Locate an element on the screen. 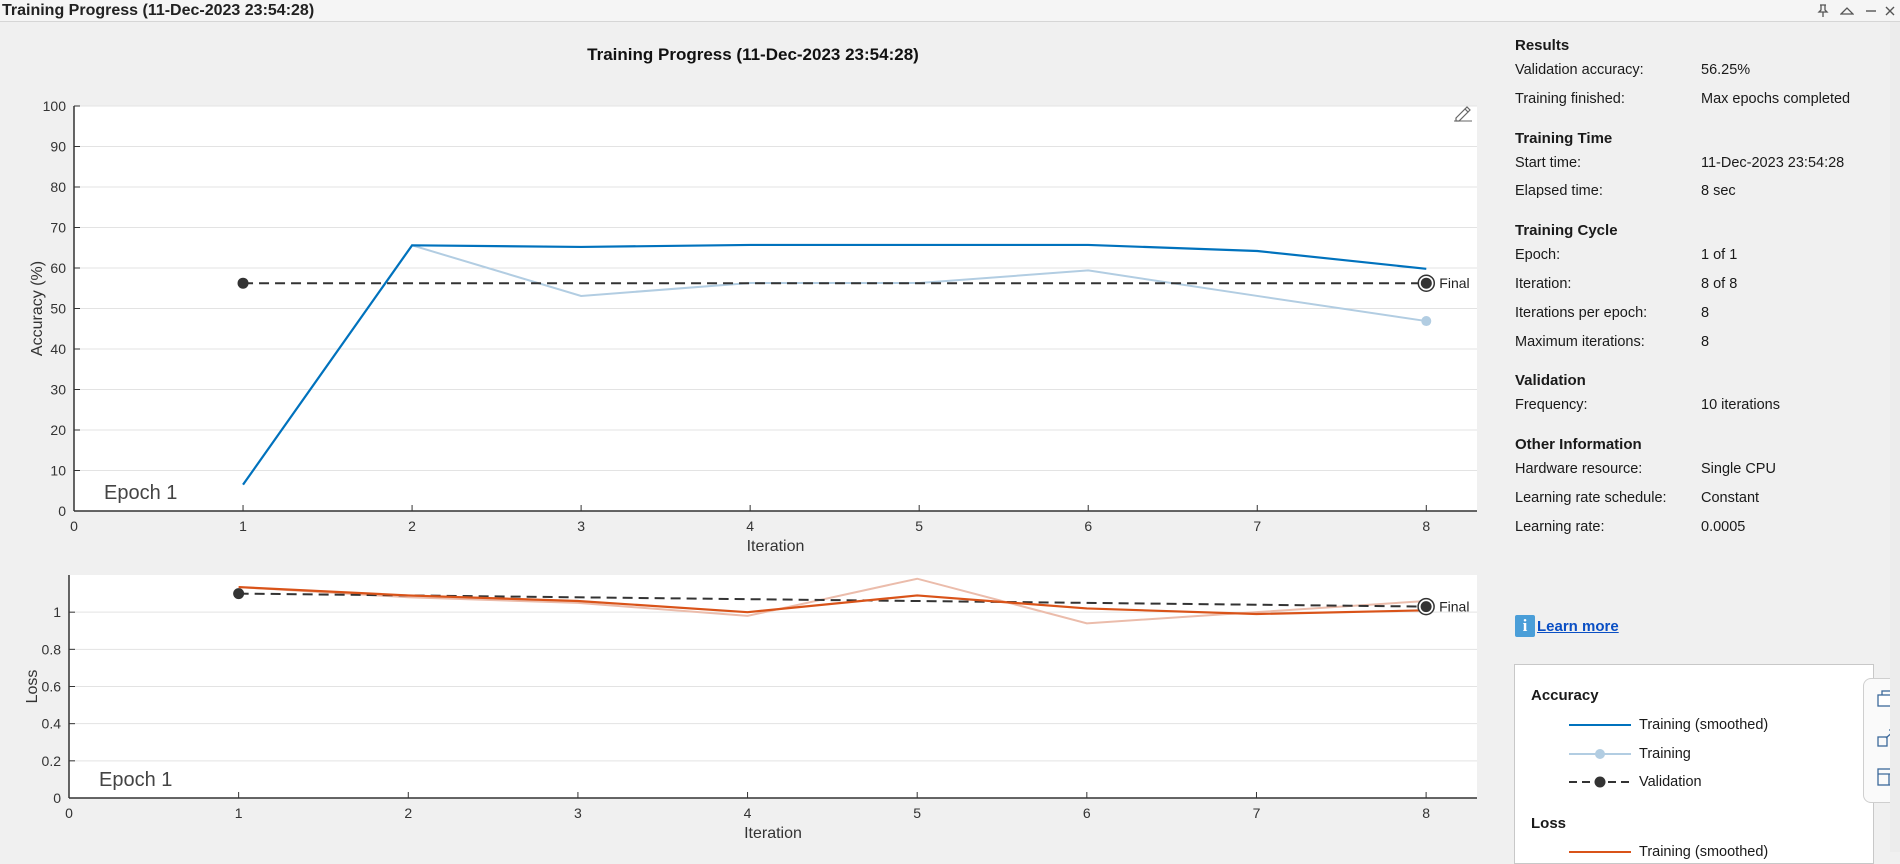  y-tick-label: 10 is located at coordinates (58, 471).